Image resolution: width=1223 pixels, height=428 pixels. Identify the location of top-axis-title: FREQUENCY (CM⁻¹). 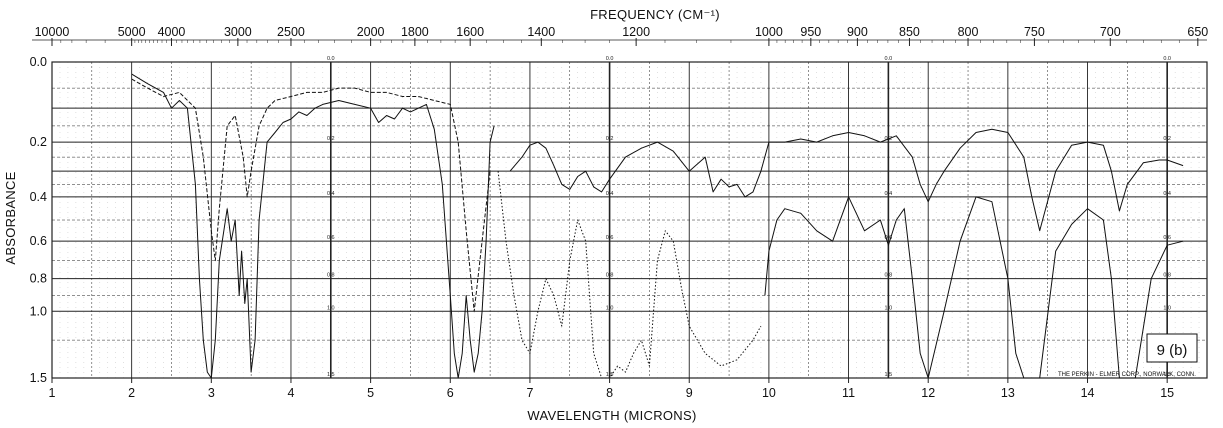
(655, 14).